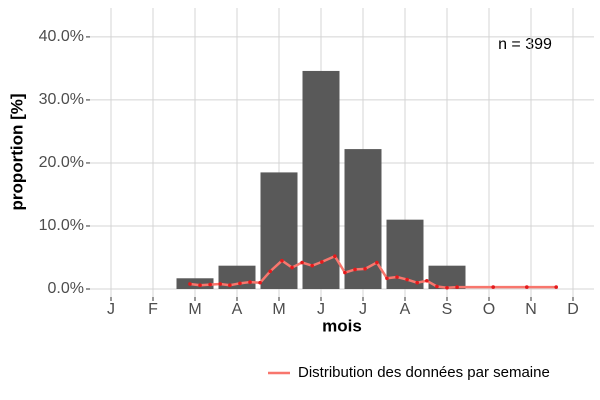 The width and height of the screenshot is (600, 400). I want to click on y-tick-label: 10.0%, so click(61, 225).